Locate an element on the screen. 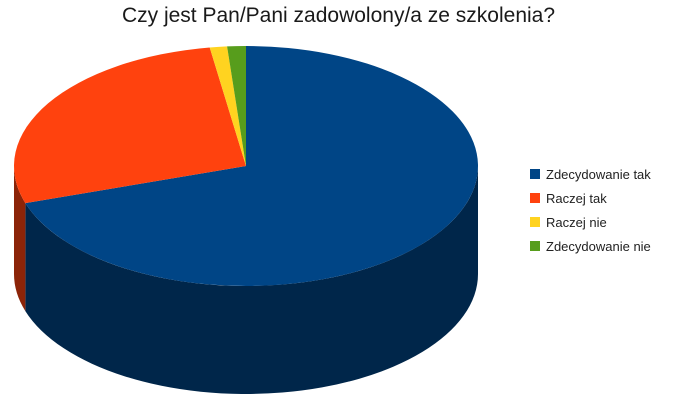 The image size is (677, 400). legend-item: Zdecydowanie tak is located at coordinates (590, 174).